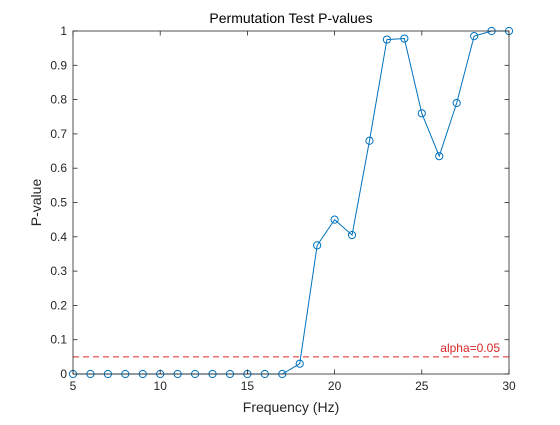 Image resolution: width=560 pixels, height=425 pixels. I want to click on y-tick-label: 0, so click(63, 374).